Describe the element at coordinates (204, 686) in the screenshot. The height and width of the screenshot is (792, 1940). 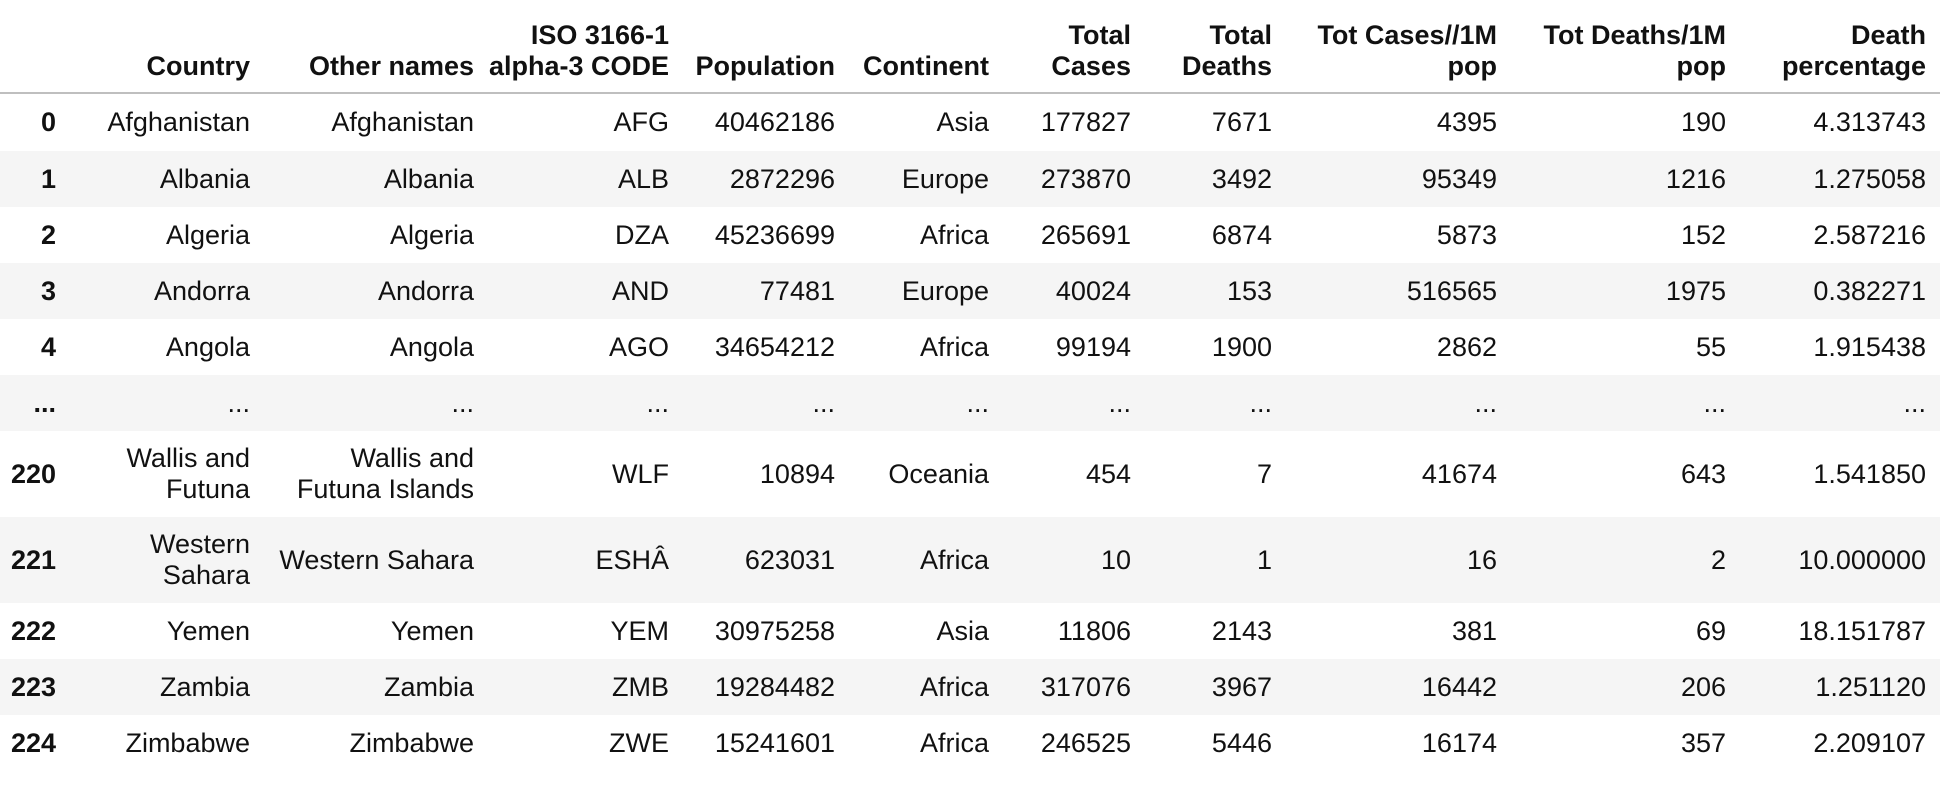
I see `cell-country: Zambia` at that location.